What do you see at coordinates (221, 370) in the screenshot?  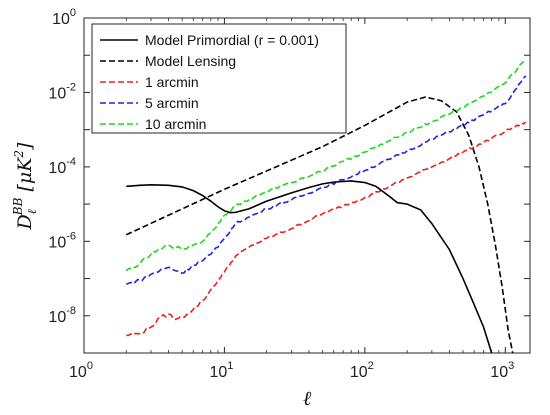 I see `x-tick-label: 10¹` at bounding box center [221, 370].